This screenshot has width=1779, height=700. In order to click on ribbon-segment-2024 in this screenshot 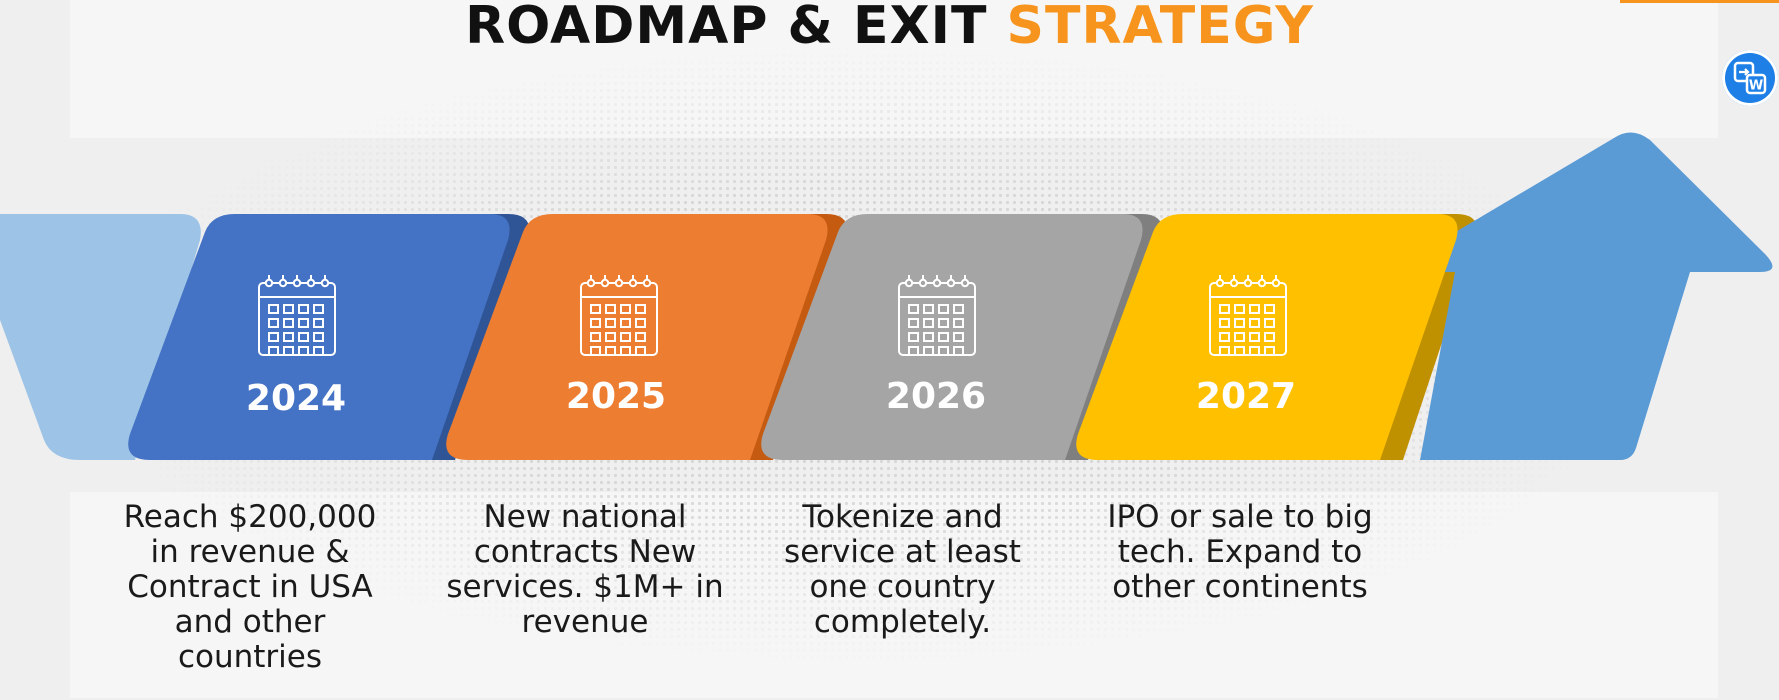, I will do `click(319, 337)`.